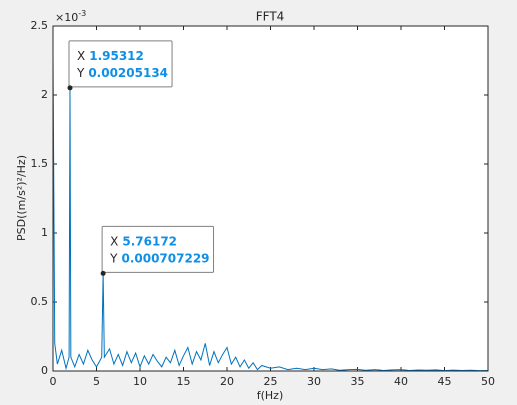 The width and height of the screenshot is (517, 405). I want to click on y-tick-label: 1.5, so click(40, 163).